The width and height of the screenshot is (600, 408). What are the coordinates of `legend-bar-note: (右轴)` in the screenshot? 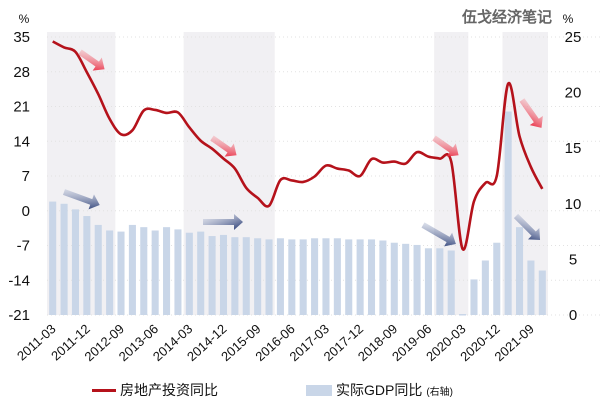 It's located at (440, 392).